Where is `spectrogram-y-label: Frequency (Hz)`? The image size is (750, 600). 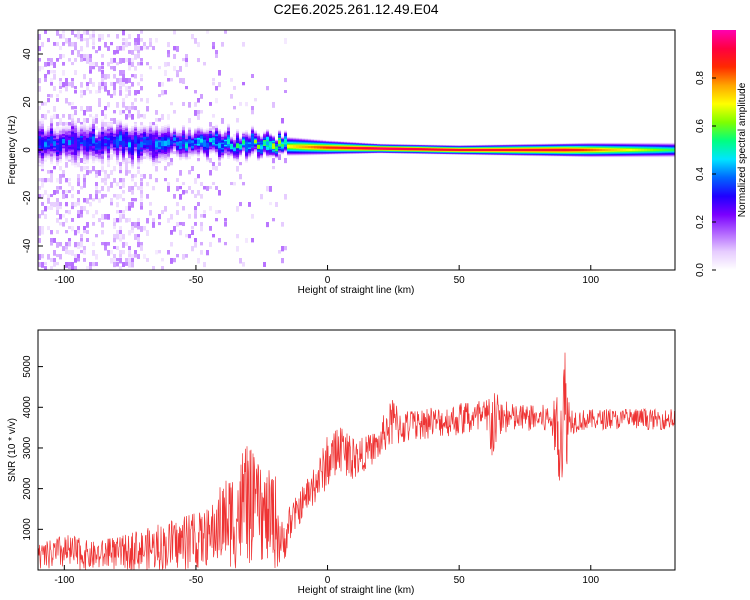
spectrogram-y-label: Frequency (Hz) is located at coordinates (12, 150).